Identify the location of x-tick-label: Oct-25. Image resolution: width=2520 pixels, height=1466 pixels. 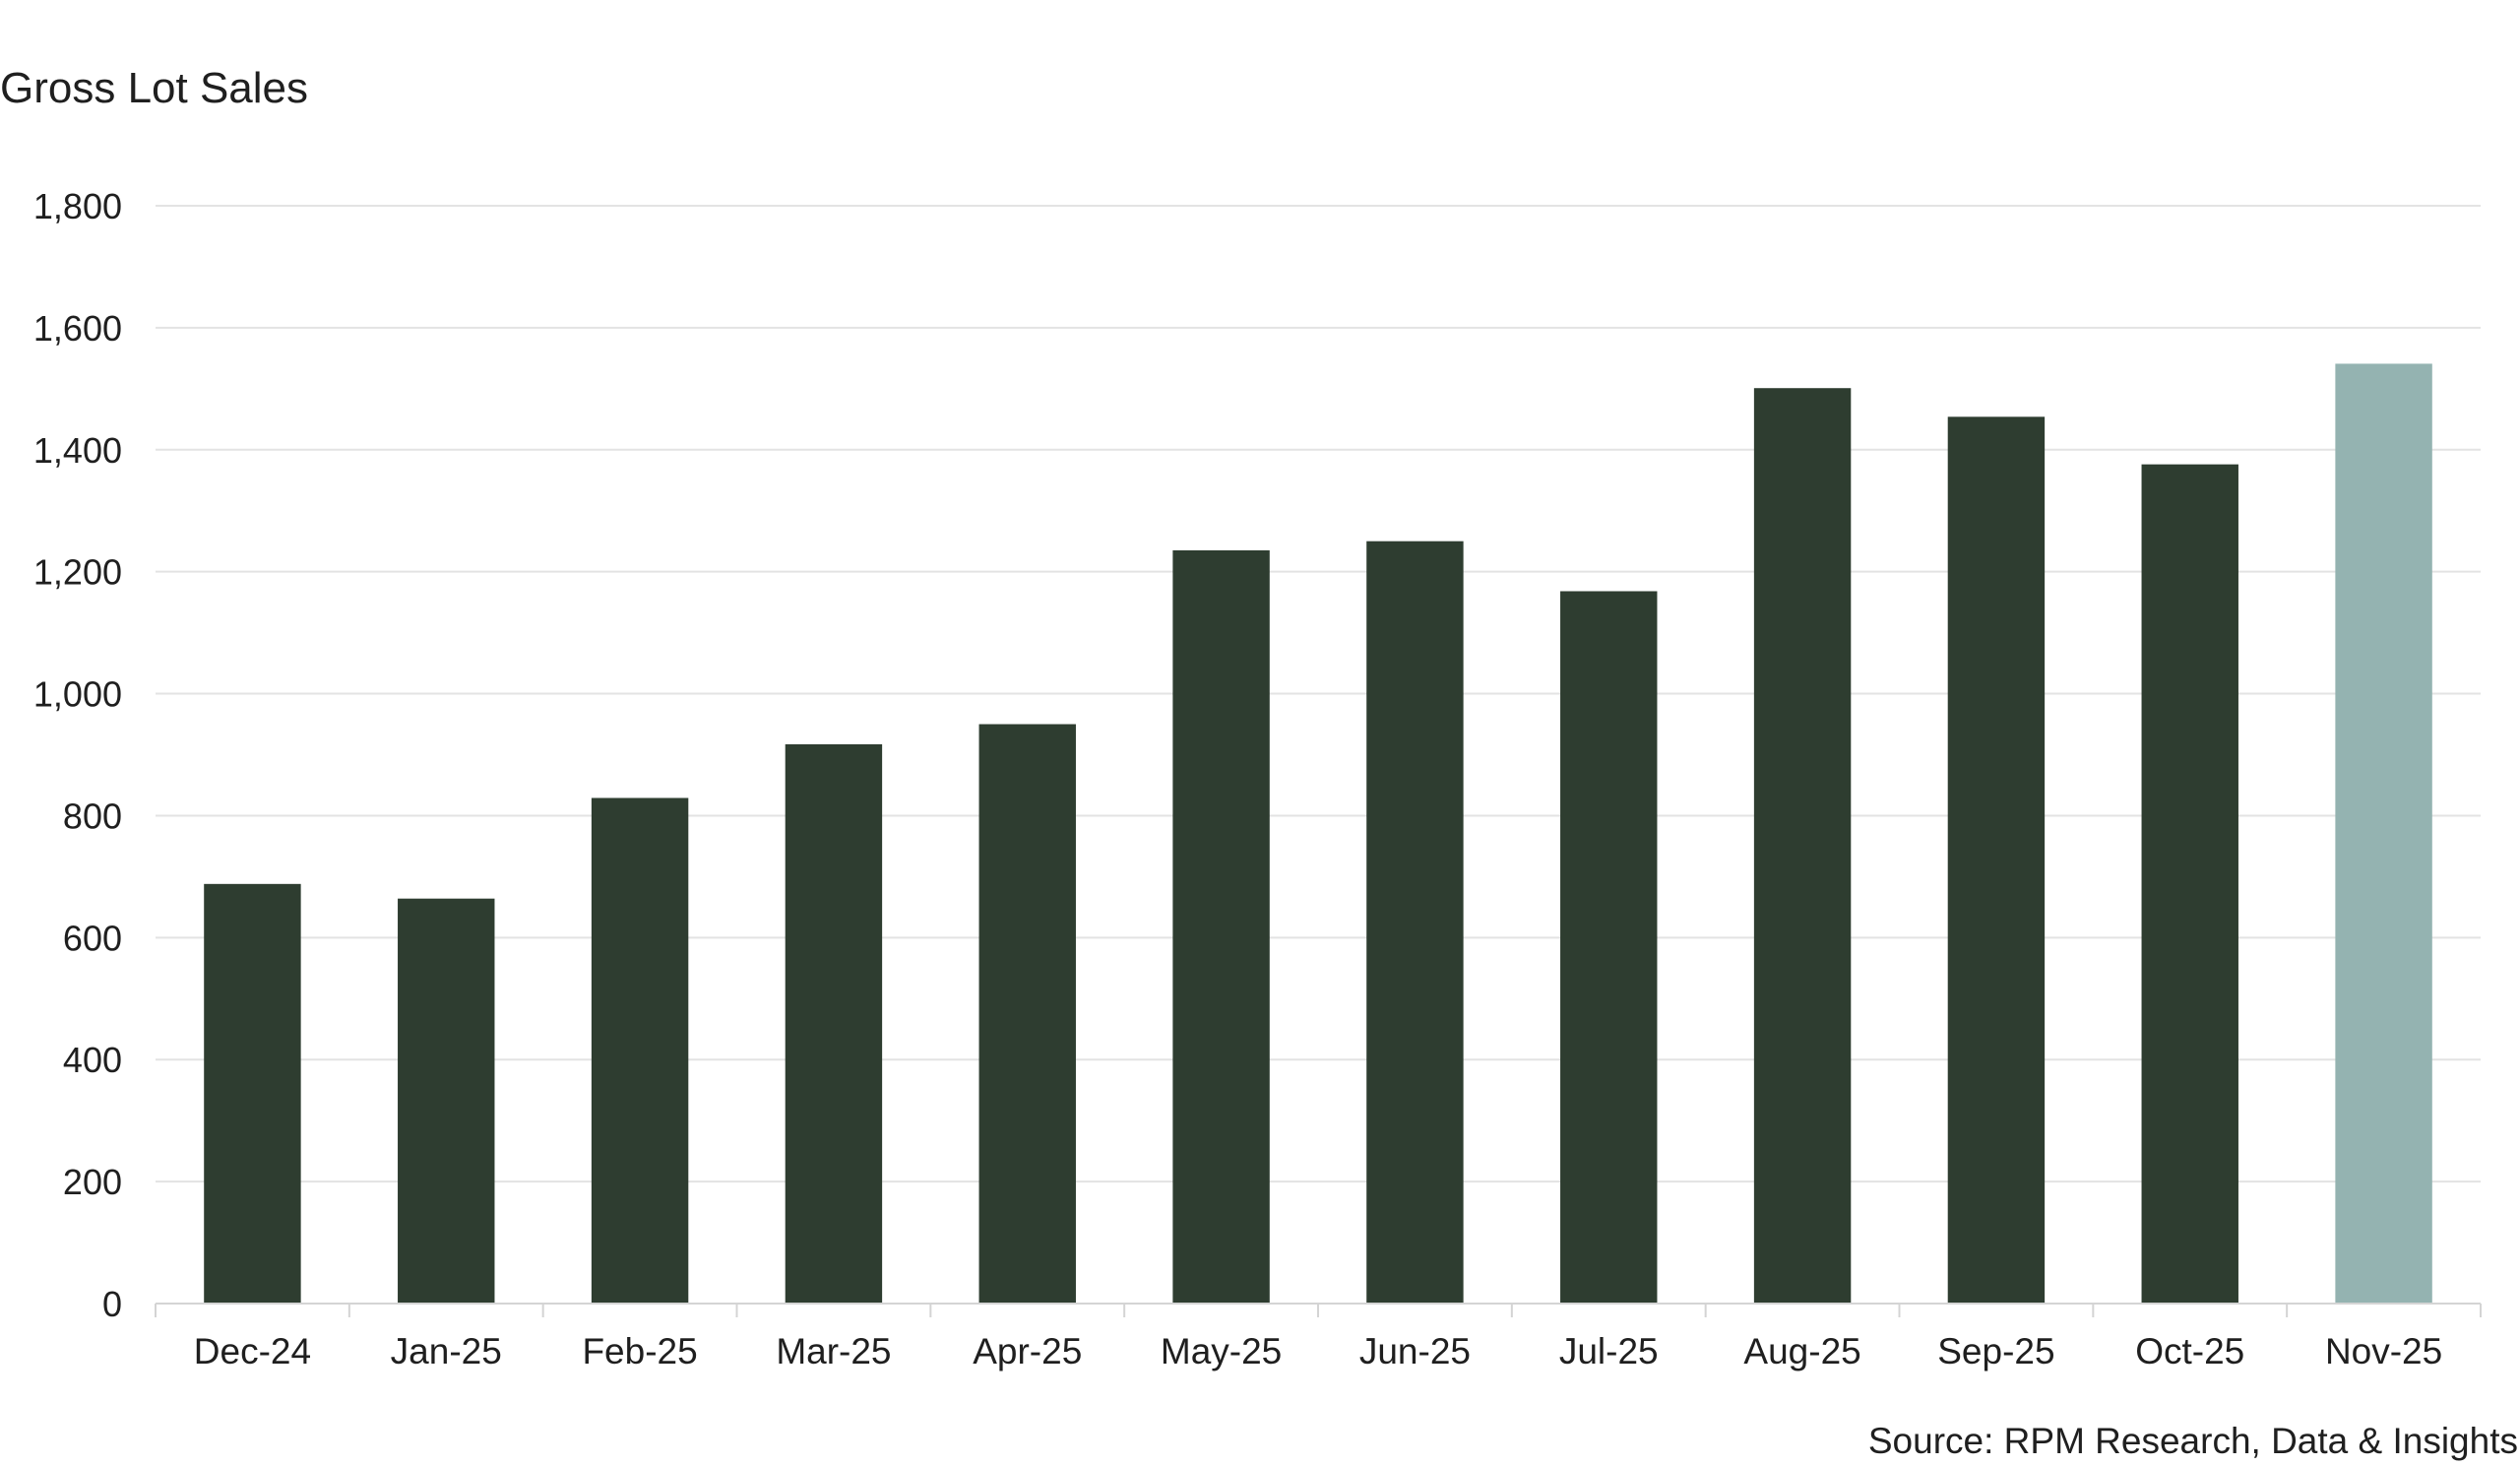
(2189, 1351).